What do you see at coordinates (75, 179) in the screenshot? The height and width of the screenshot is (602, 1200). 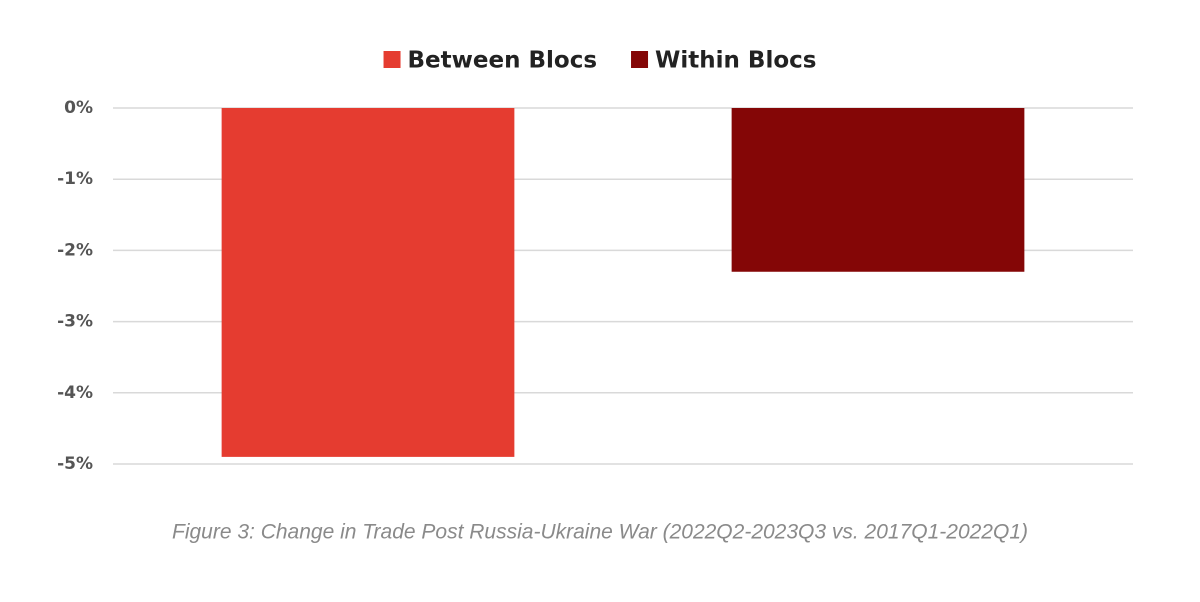 I see `y-tick-label: -1%` at bounding box center [75, 179].